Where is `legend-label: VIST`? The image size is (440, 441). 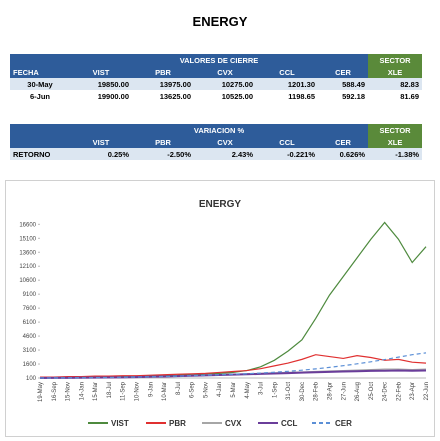 legend-label: VIST is located at coordinates (120, 423).